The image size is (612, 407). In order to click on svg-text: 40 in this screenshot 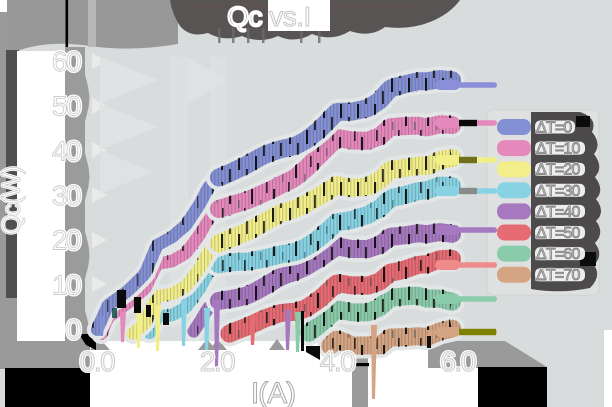, I will do `click(66, 150)`.